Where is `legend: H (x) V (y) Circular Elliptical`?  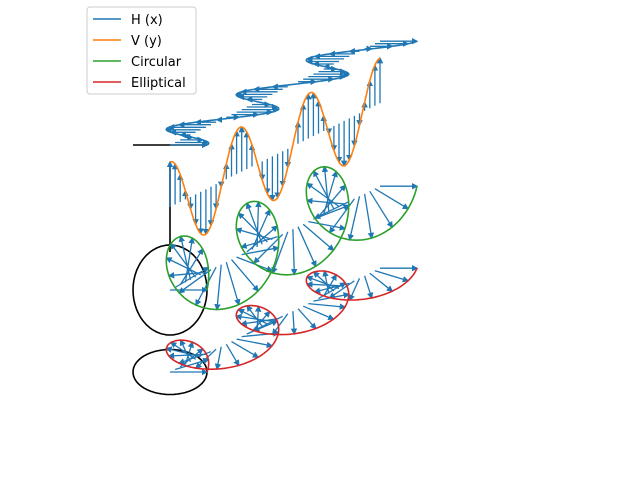
legend: H (x) V (y) Circular Elliptical is located at coordinates (141, 50).